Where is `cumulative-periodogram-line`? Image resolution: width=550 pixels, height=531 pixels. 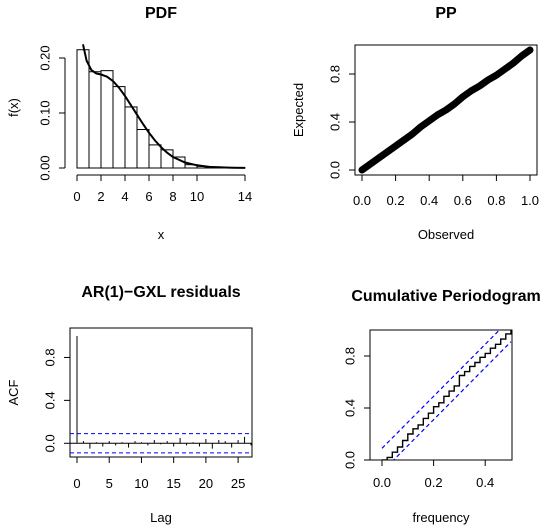 cumulative-periodogram-line is located at coordinates (447, 395).